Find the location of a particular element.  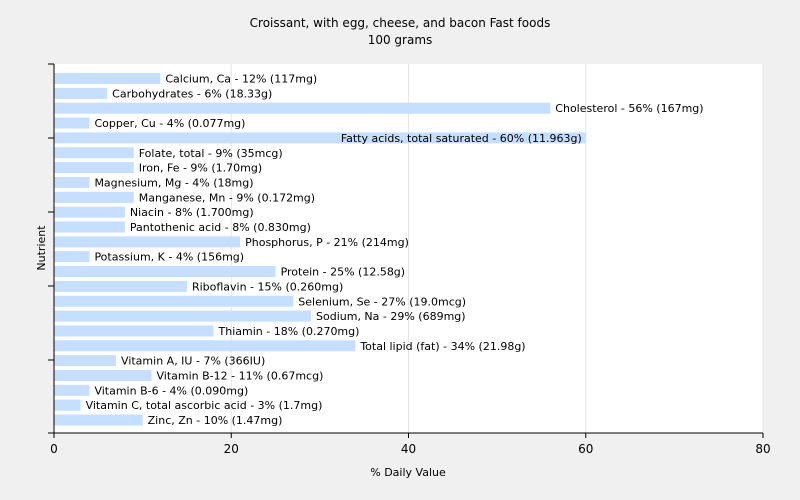

x-tick-label-0: 0 is located at coordinates (54, 449).